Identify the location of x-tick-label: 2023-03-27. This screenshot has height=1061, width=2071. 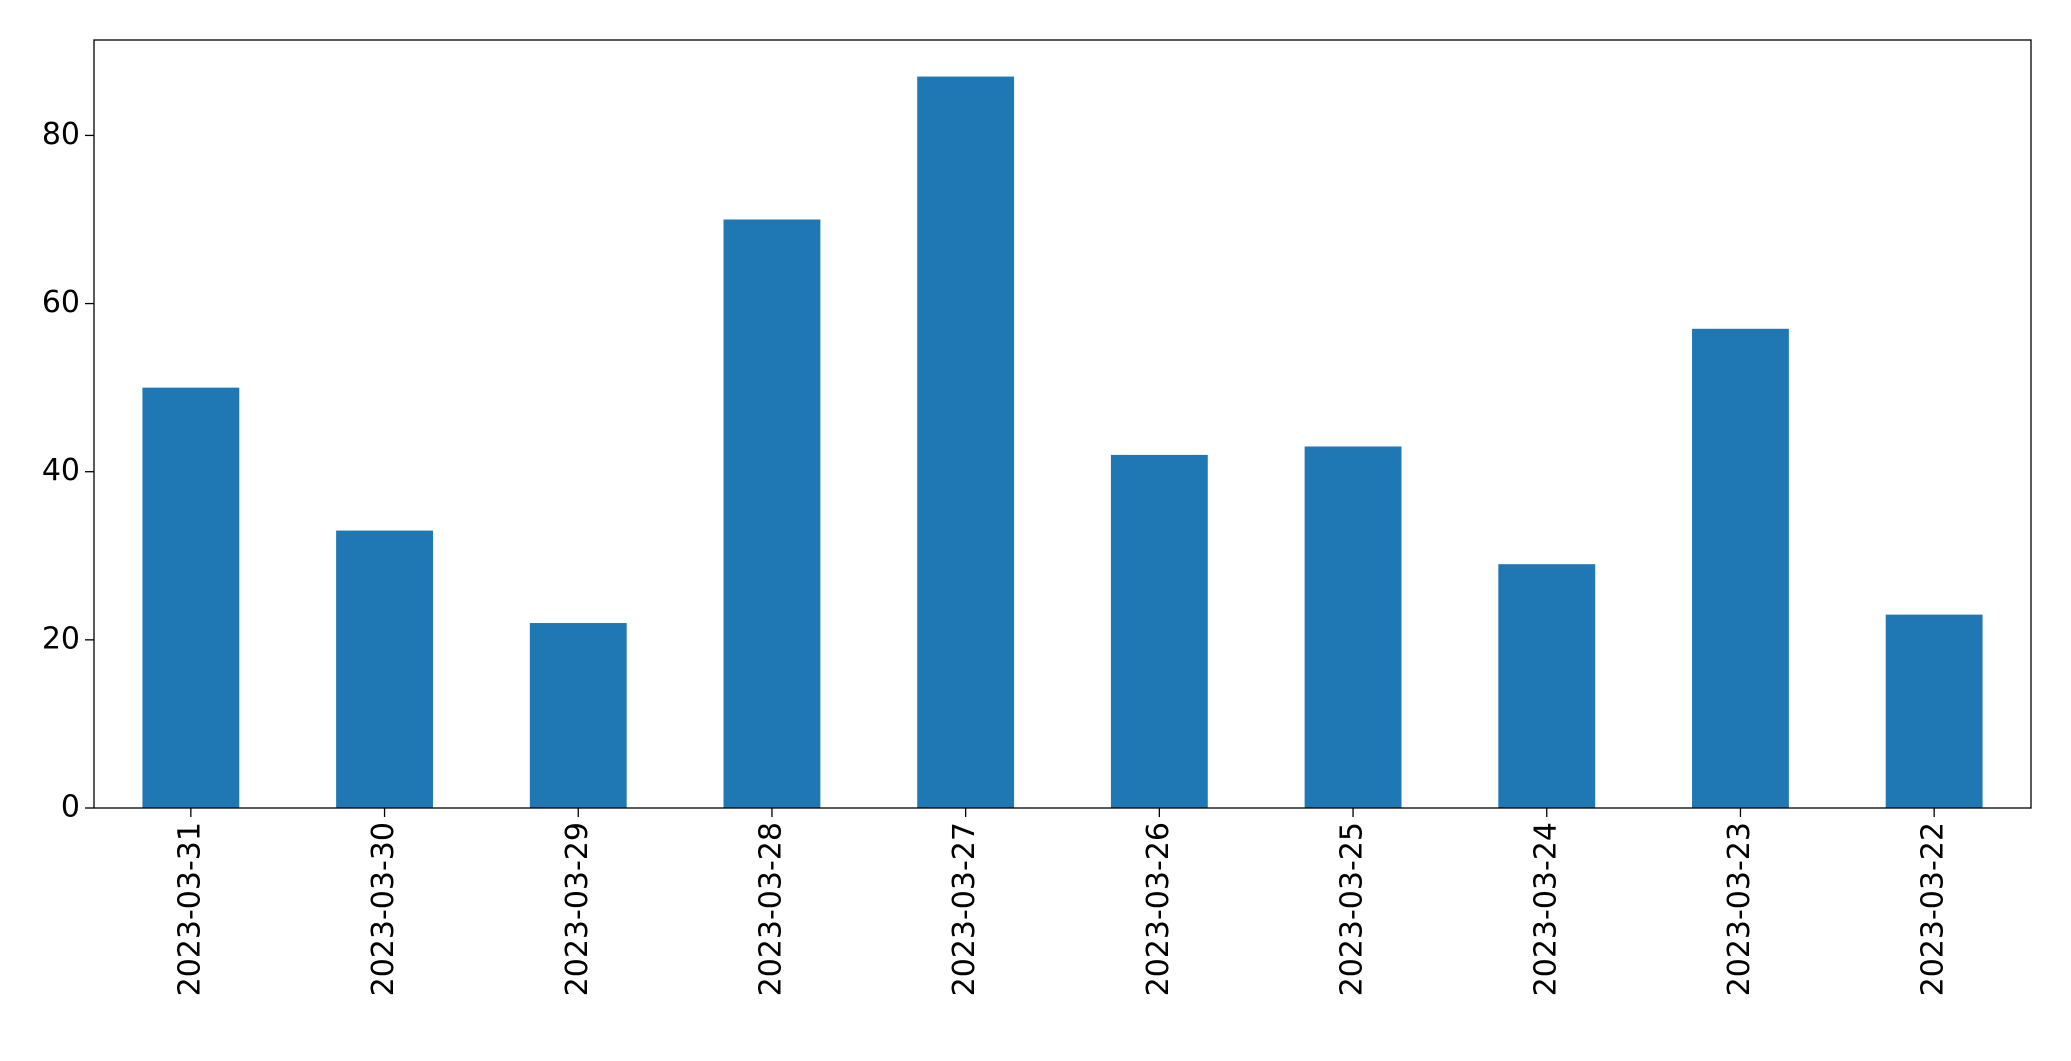
(964, 909).